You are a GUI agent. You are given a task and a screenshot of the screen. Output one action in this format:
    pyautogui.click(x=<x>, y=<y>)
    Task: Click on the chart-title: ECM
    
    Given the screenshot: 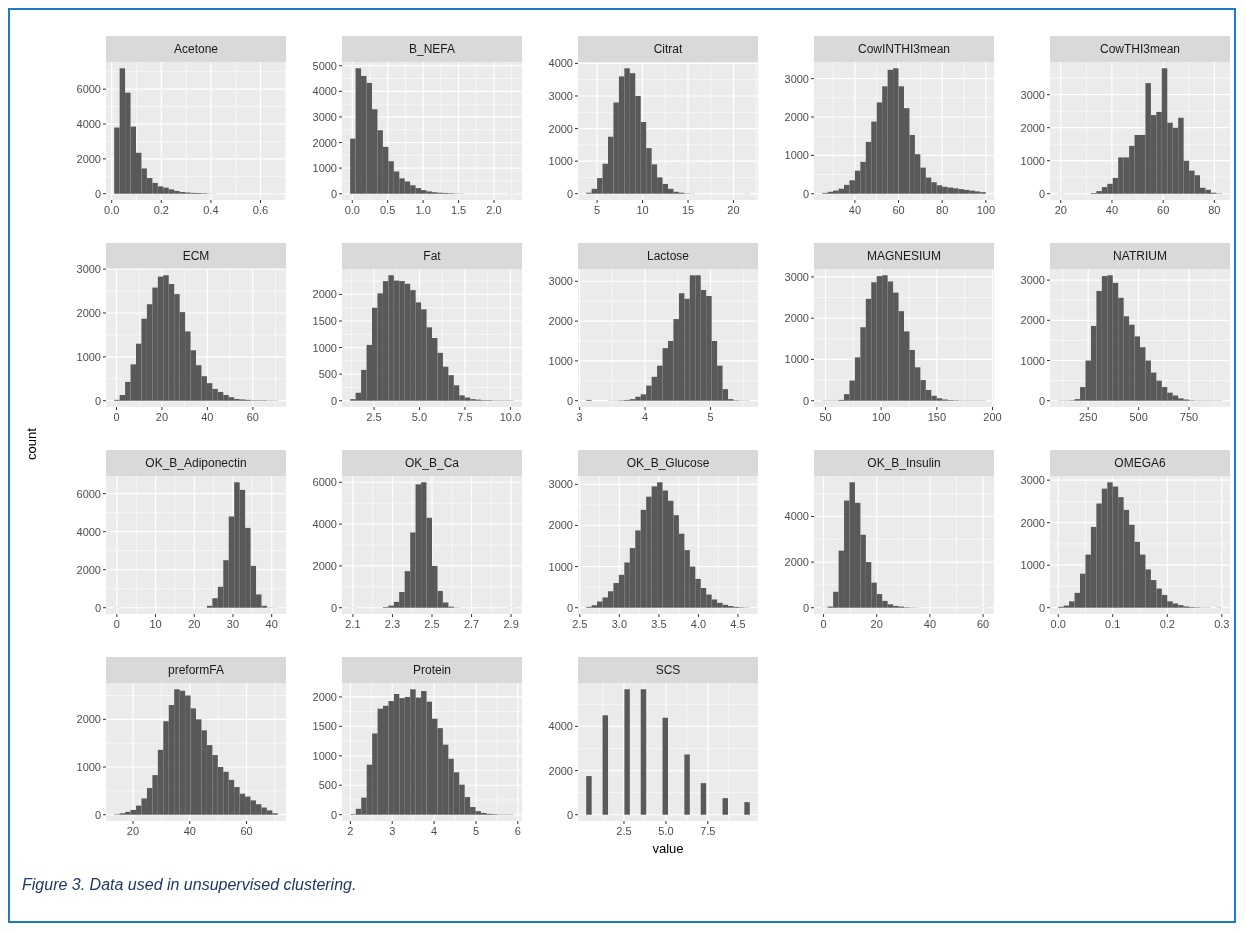 What is the action you would take?
    pyautogui.click(x=196, y=256)
    